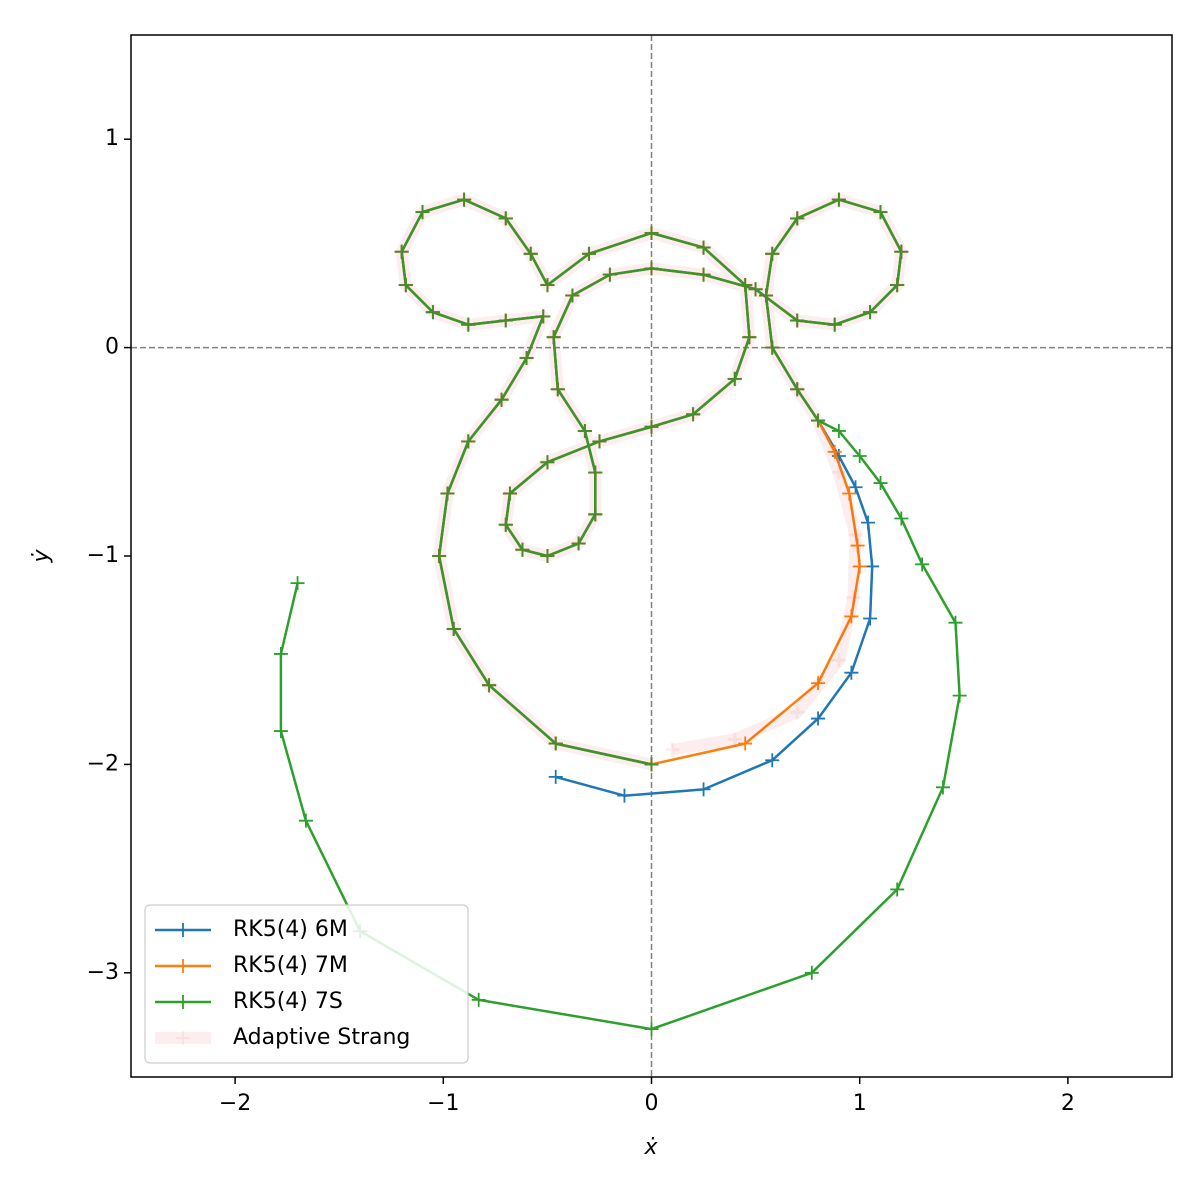  Describe the element at coordinates (288, 1001) in the screenshot. I see `legend-label: RK5(4) 7S` at that location.